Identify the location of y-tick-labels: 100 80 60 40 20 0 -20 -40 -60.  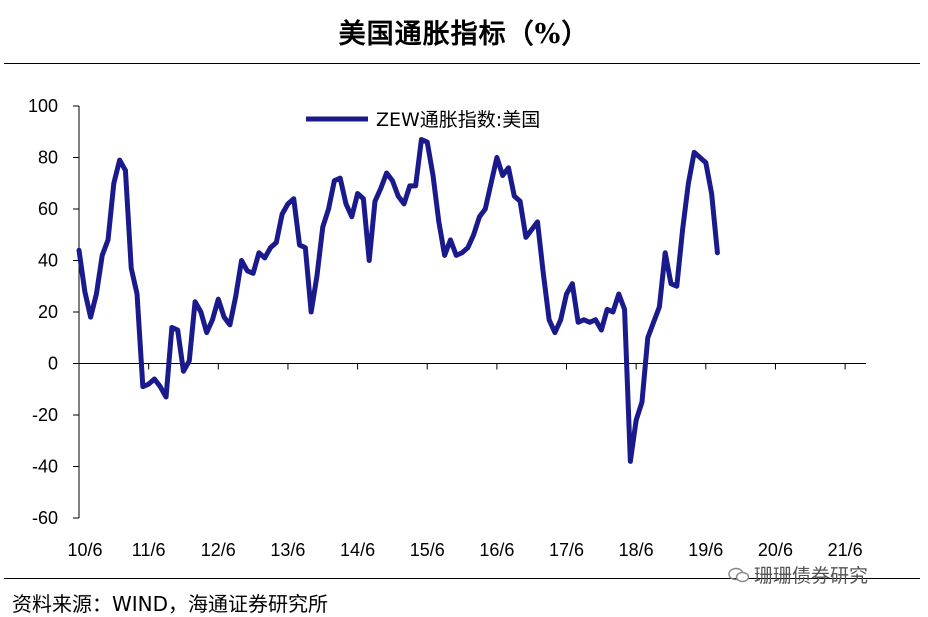
(43, 312).